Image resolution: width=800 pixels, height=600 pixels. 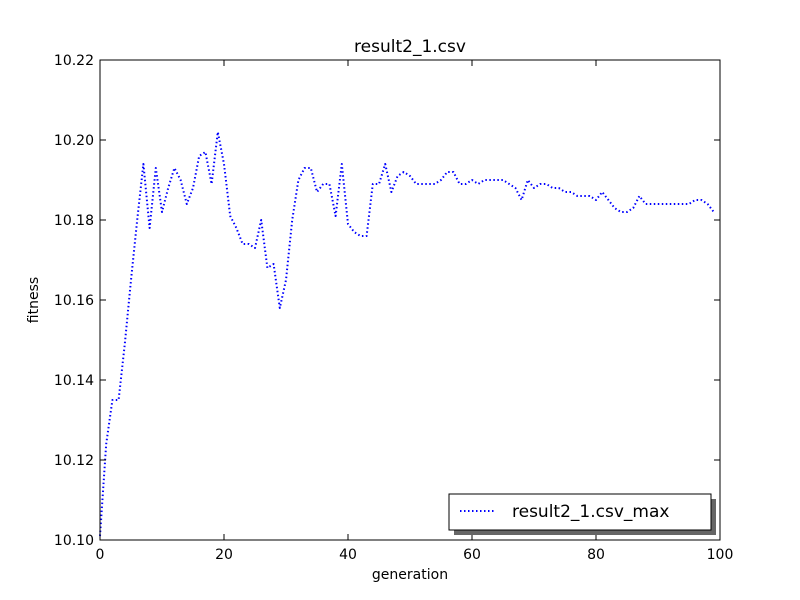 I want to click on x-tick-label: 0, so click(x=100, y=555).